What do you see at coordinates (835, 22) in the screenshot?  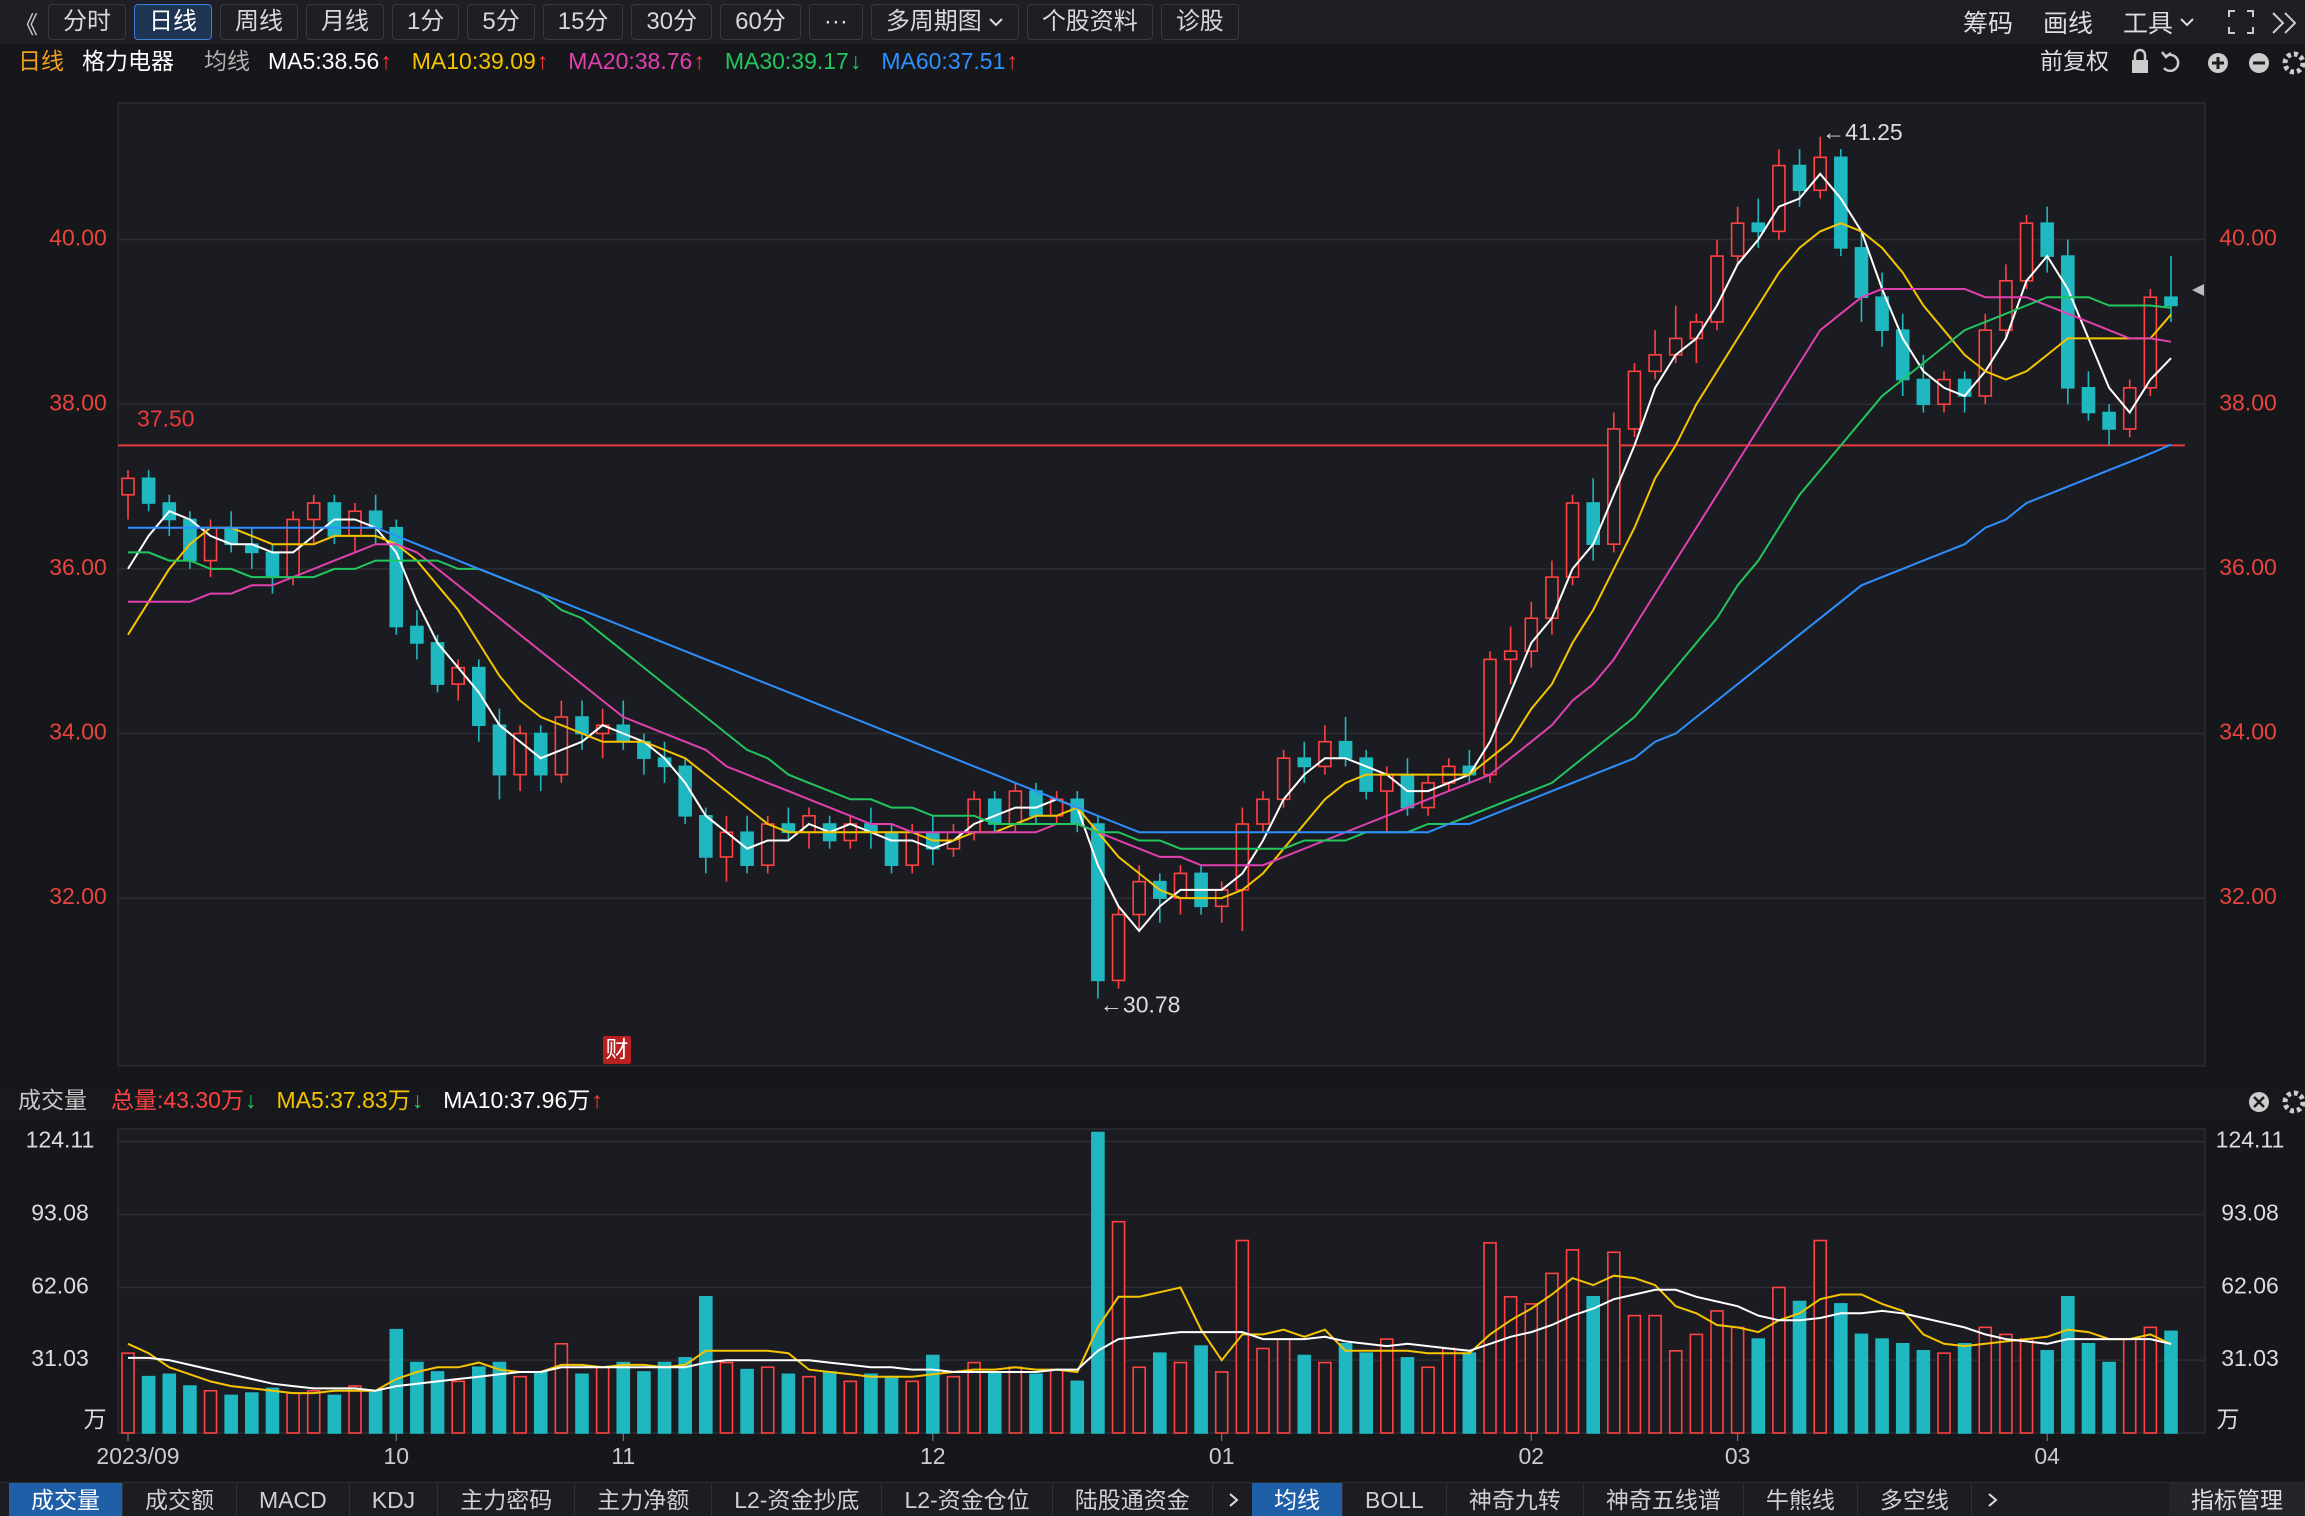 I see `period-button: ···` at bounding box center [835, 22].